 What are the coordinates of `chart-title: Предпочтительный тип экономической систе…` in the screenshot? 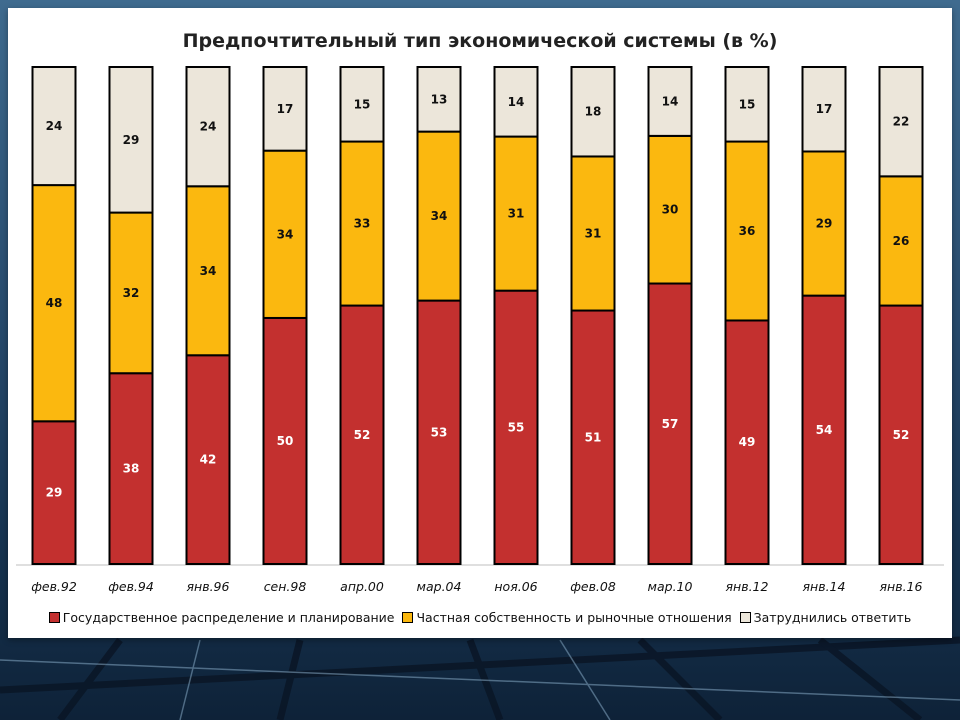 It's located at (480, 41).